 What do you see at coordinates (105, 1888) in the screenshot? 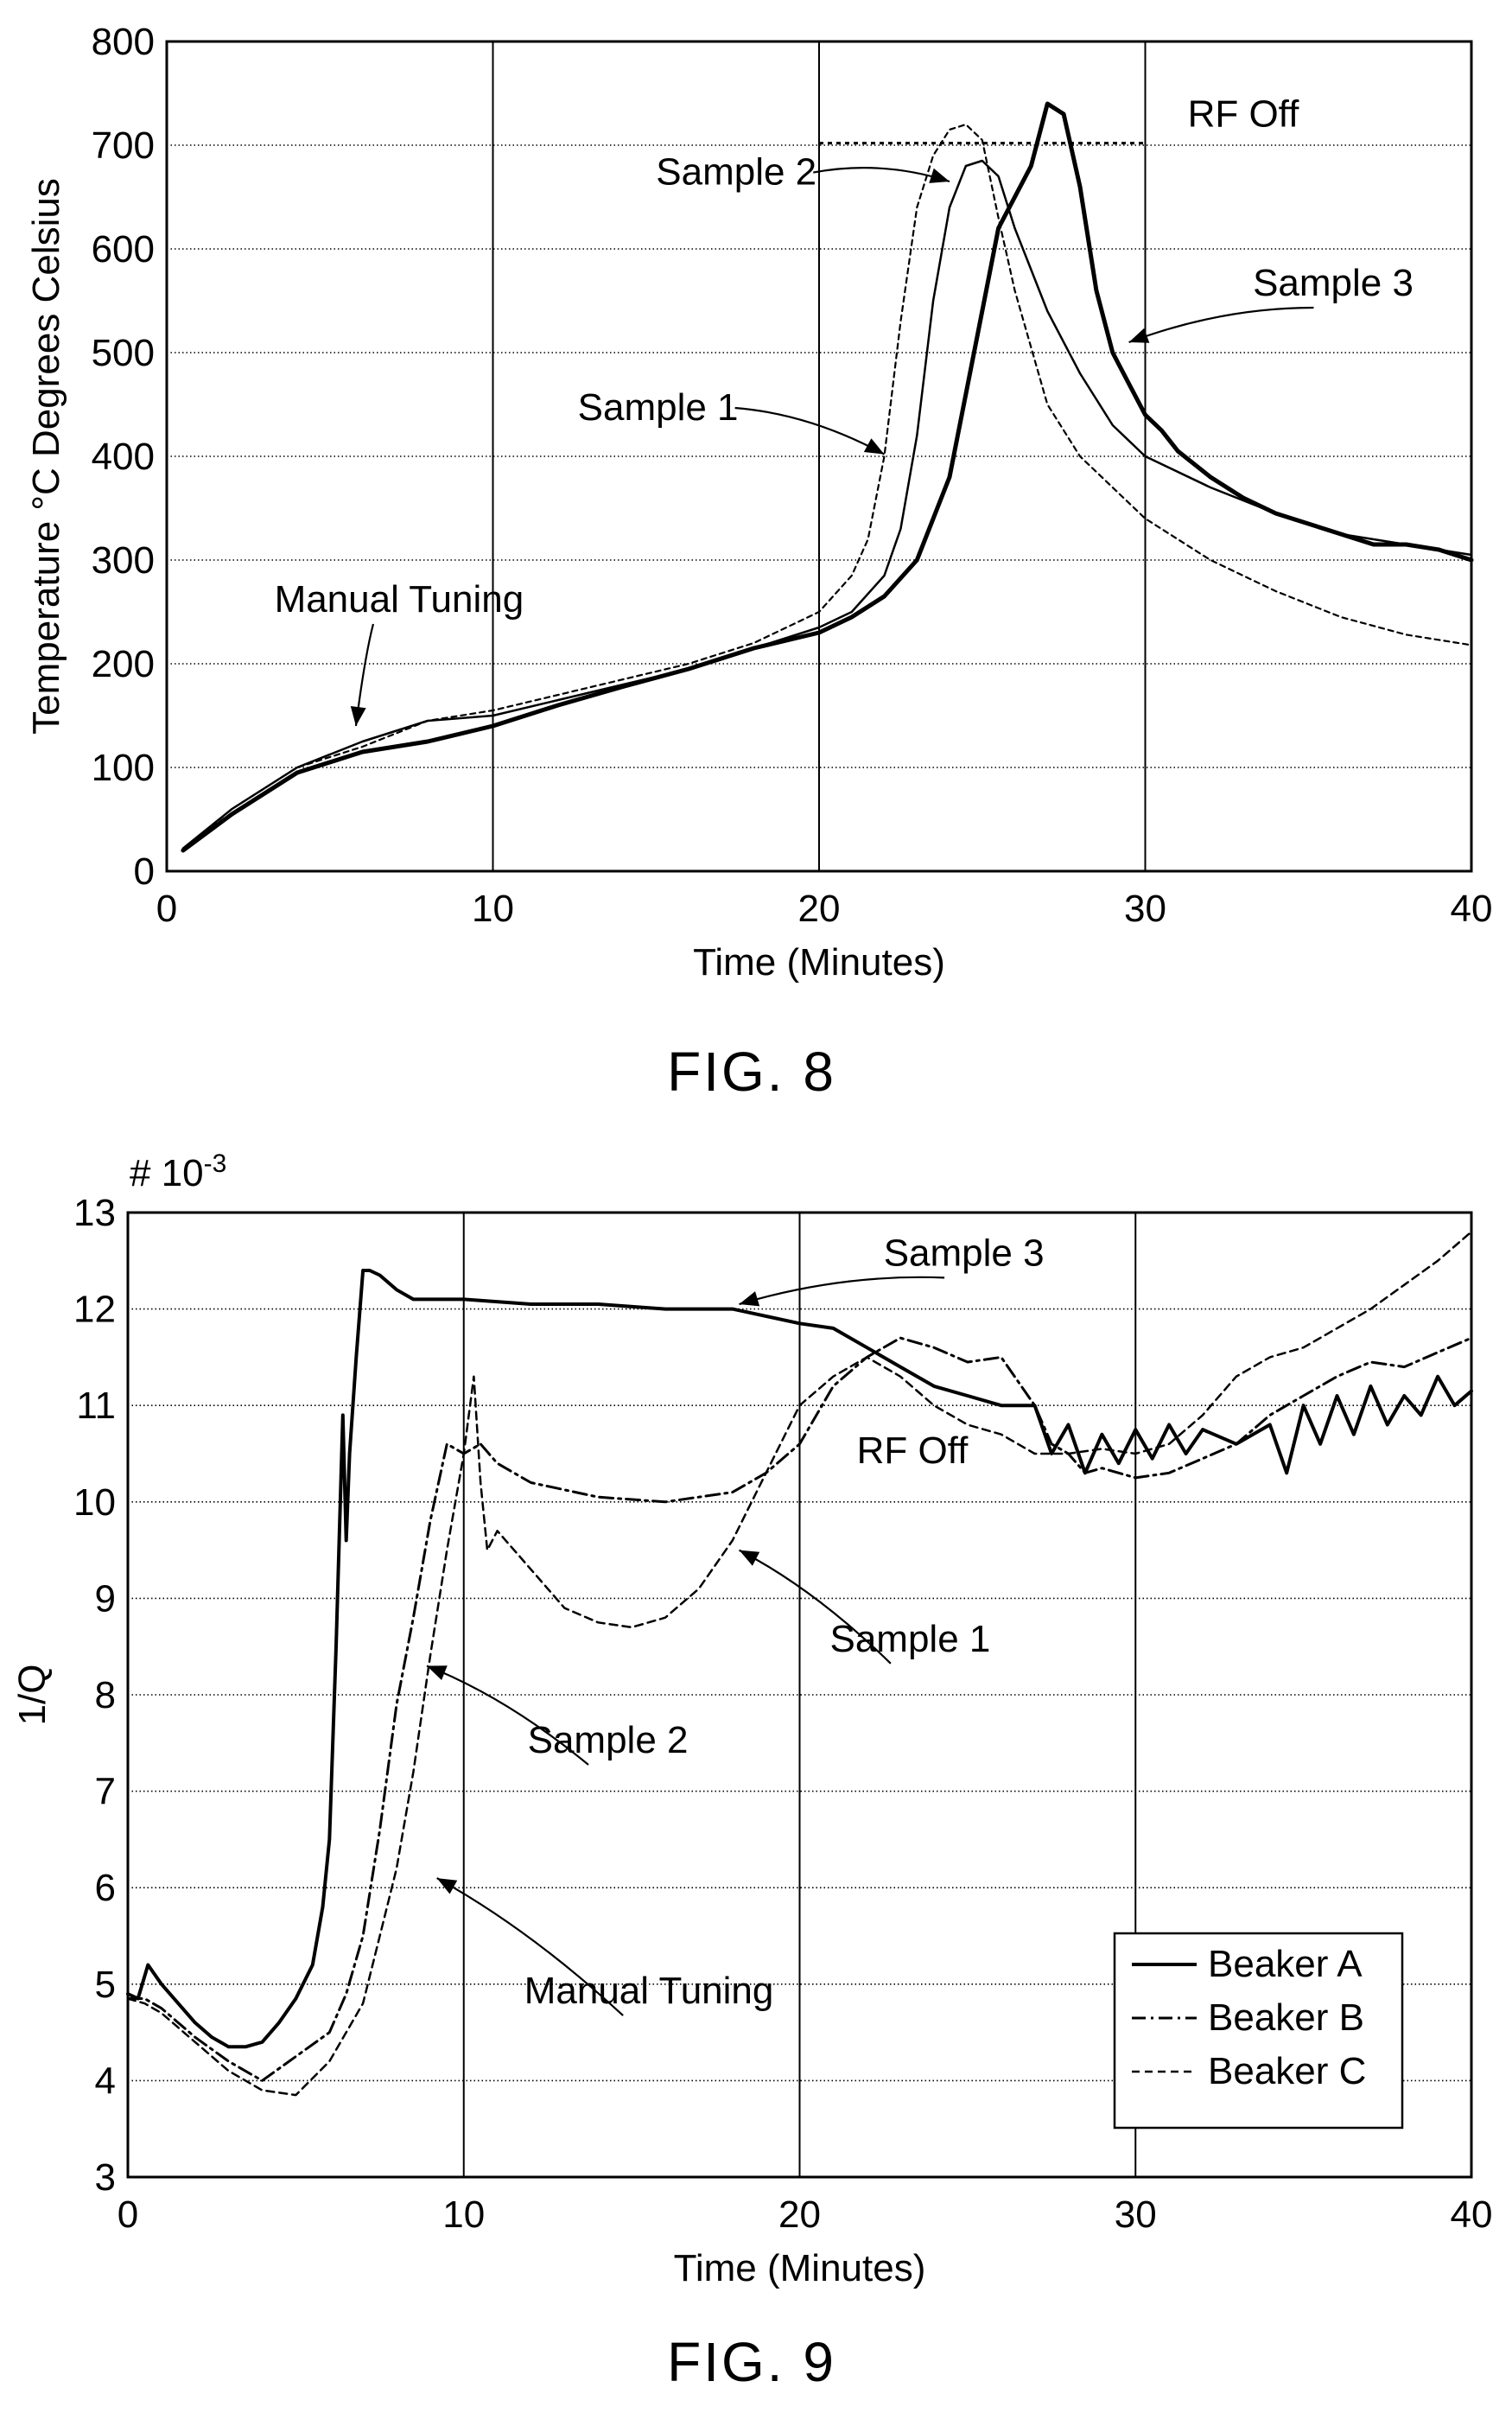
I see `y-tick-label: 6` at bounding box center [105, 1888].